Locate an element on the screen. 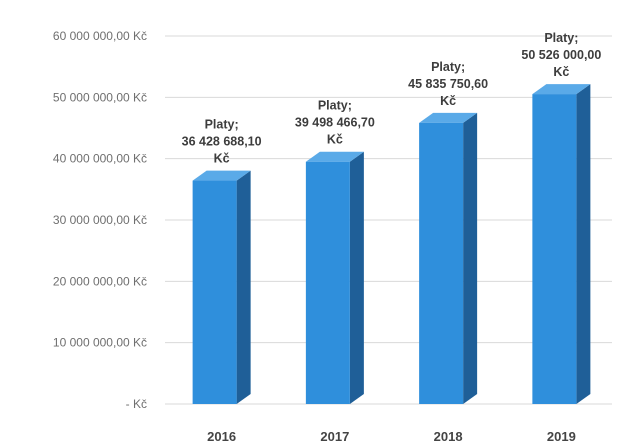  y-tick-label: 30 000 000,00 Kč is located at coordinates (100, 220).